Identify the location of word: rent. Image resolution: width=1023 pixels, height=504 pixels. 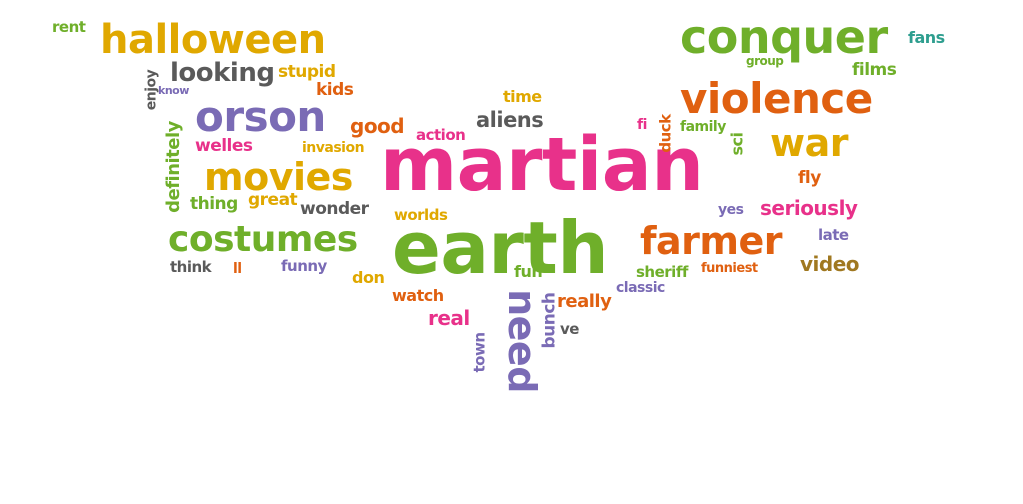
(69, 27).